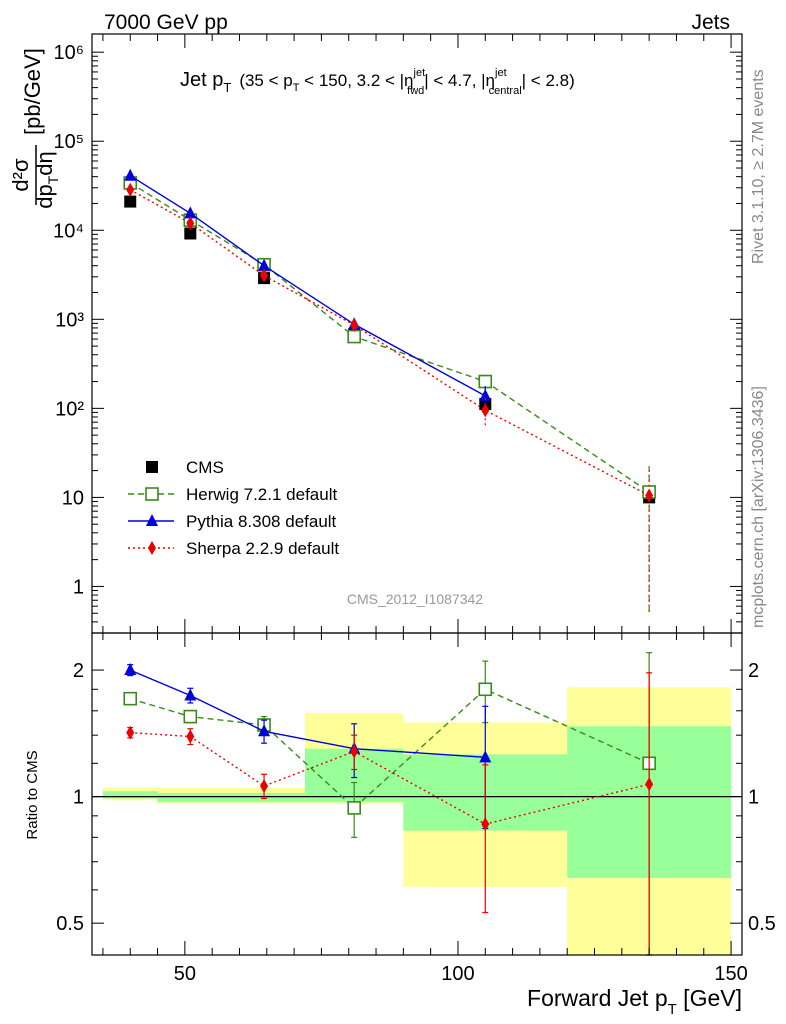 This screenshot has height=1024, width=786. I want to click on y-tick-label: 10⁴, so click(68, 231).